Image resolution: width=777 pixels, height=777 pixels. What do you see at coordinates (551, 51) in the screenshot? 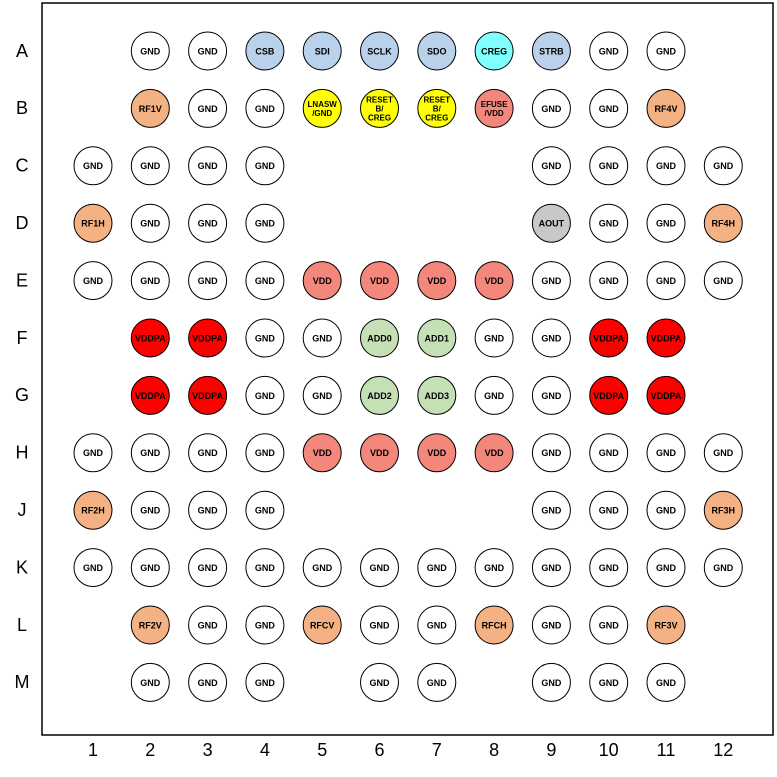
I see `ball-label: STRB` at bounding box center [551, 51].